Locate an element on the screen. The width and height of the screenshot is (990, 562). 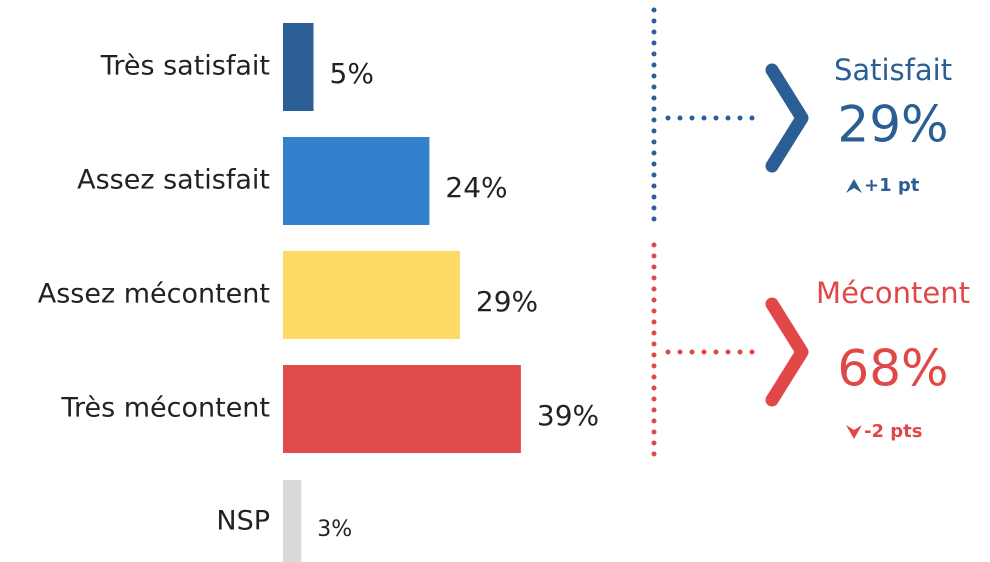
value-label: 5% is located at coordinates (352, 73).